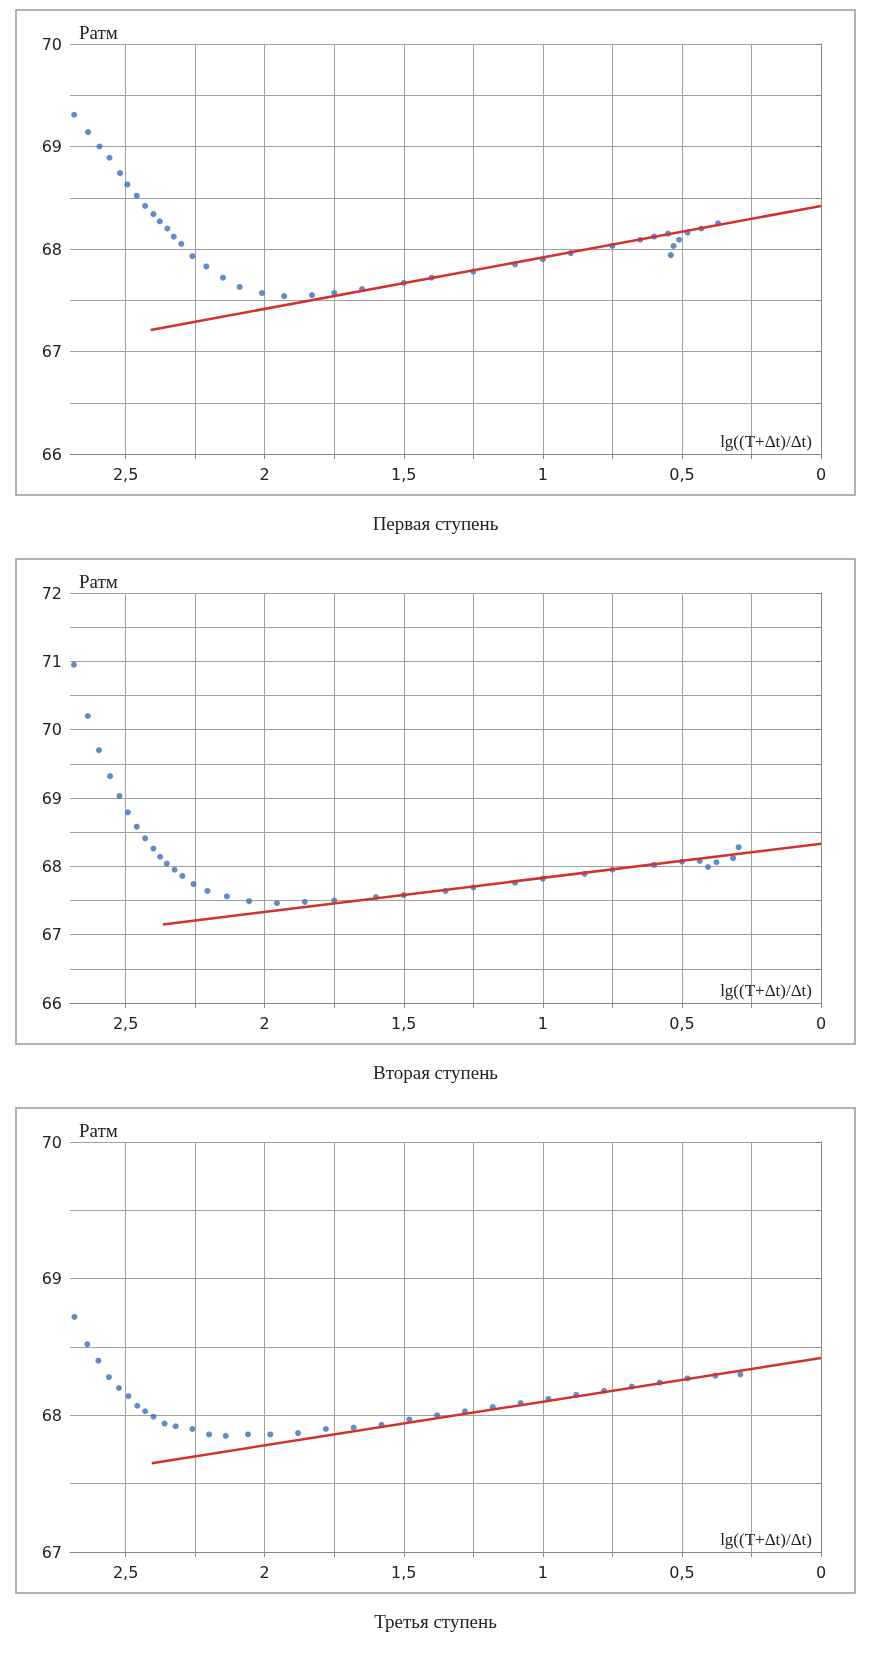 The width and height of the screenshot is (871, 1667). Describe the element at coordinates (51, 593) in the screenshot. I see `y-tick-label: 72` at that location.